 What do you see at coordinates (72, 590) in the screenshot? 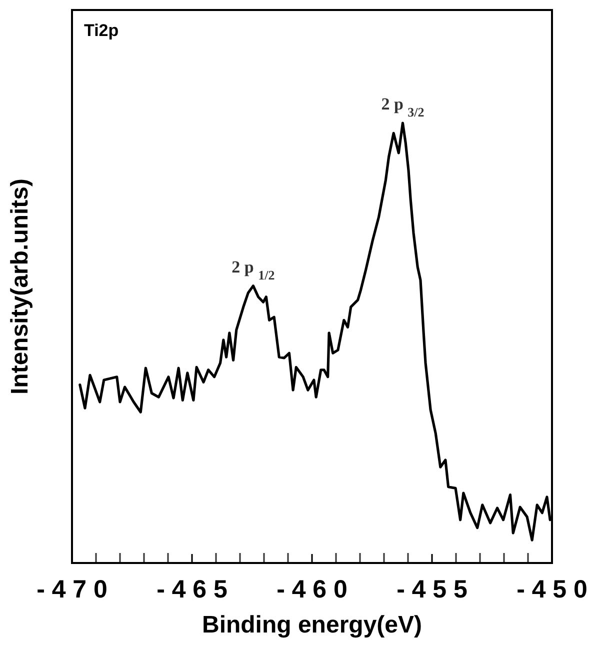
I see `x-tick-label: - 4 7 0` at bounding box center [72, 590].